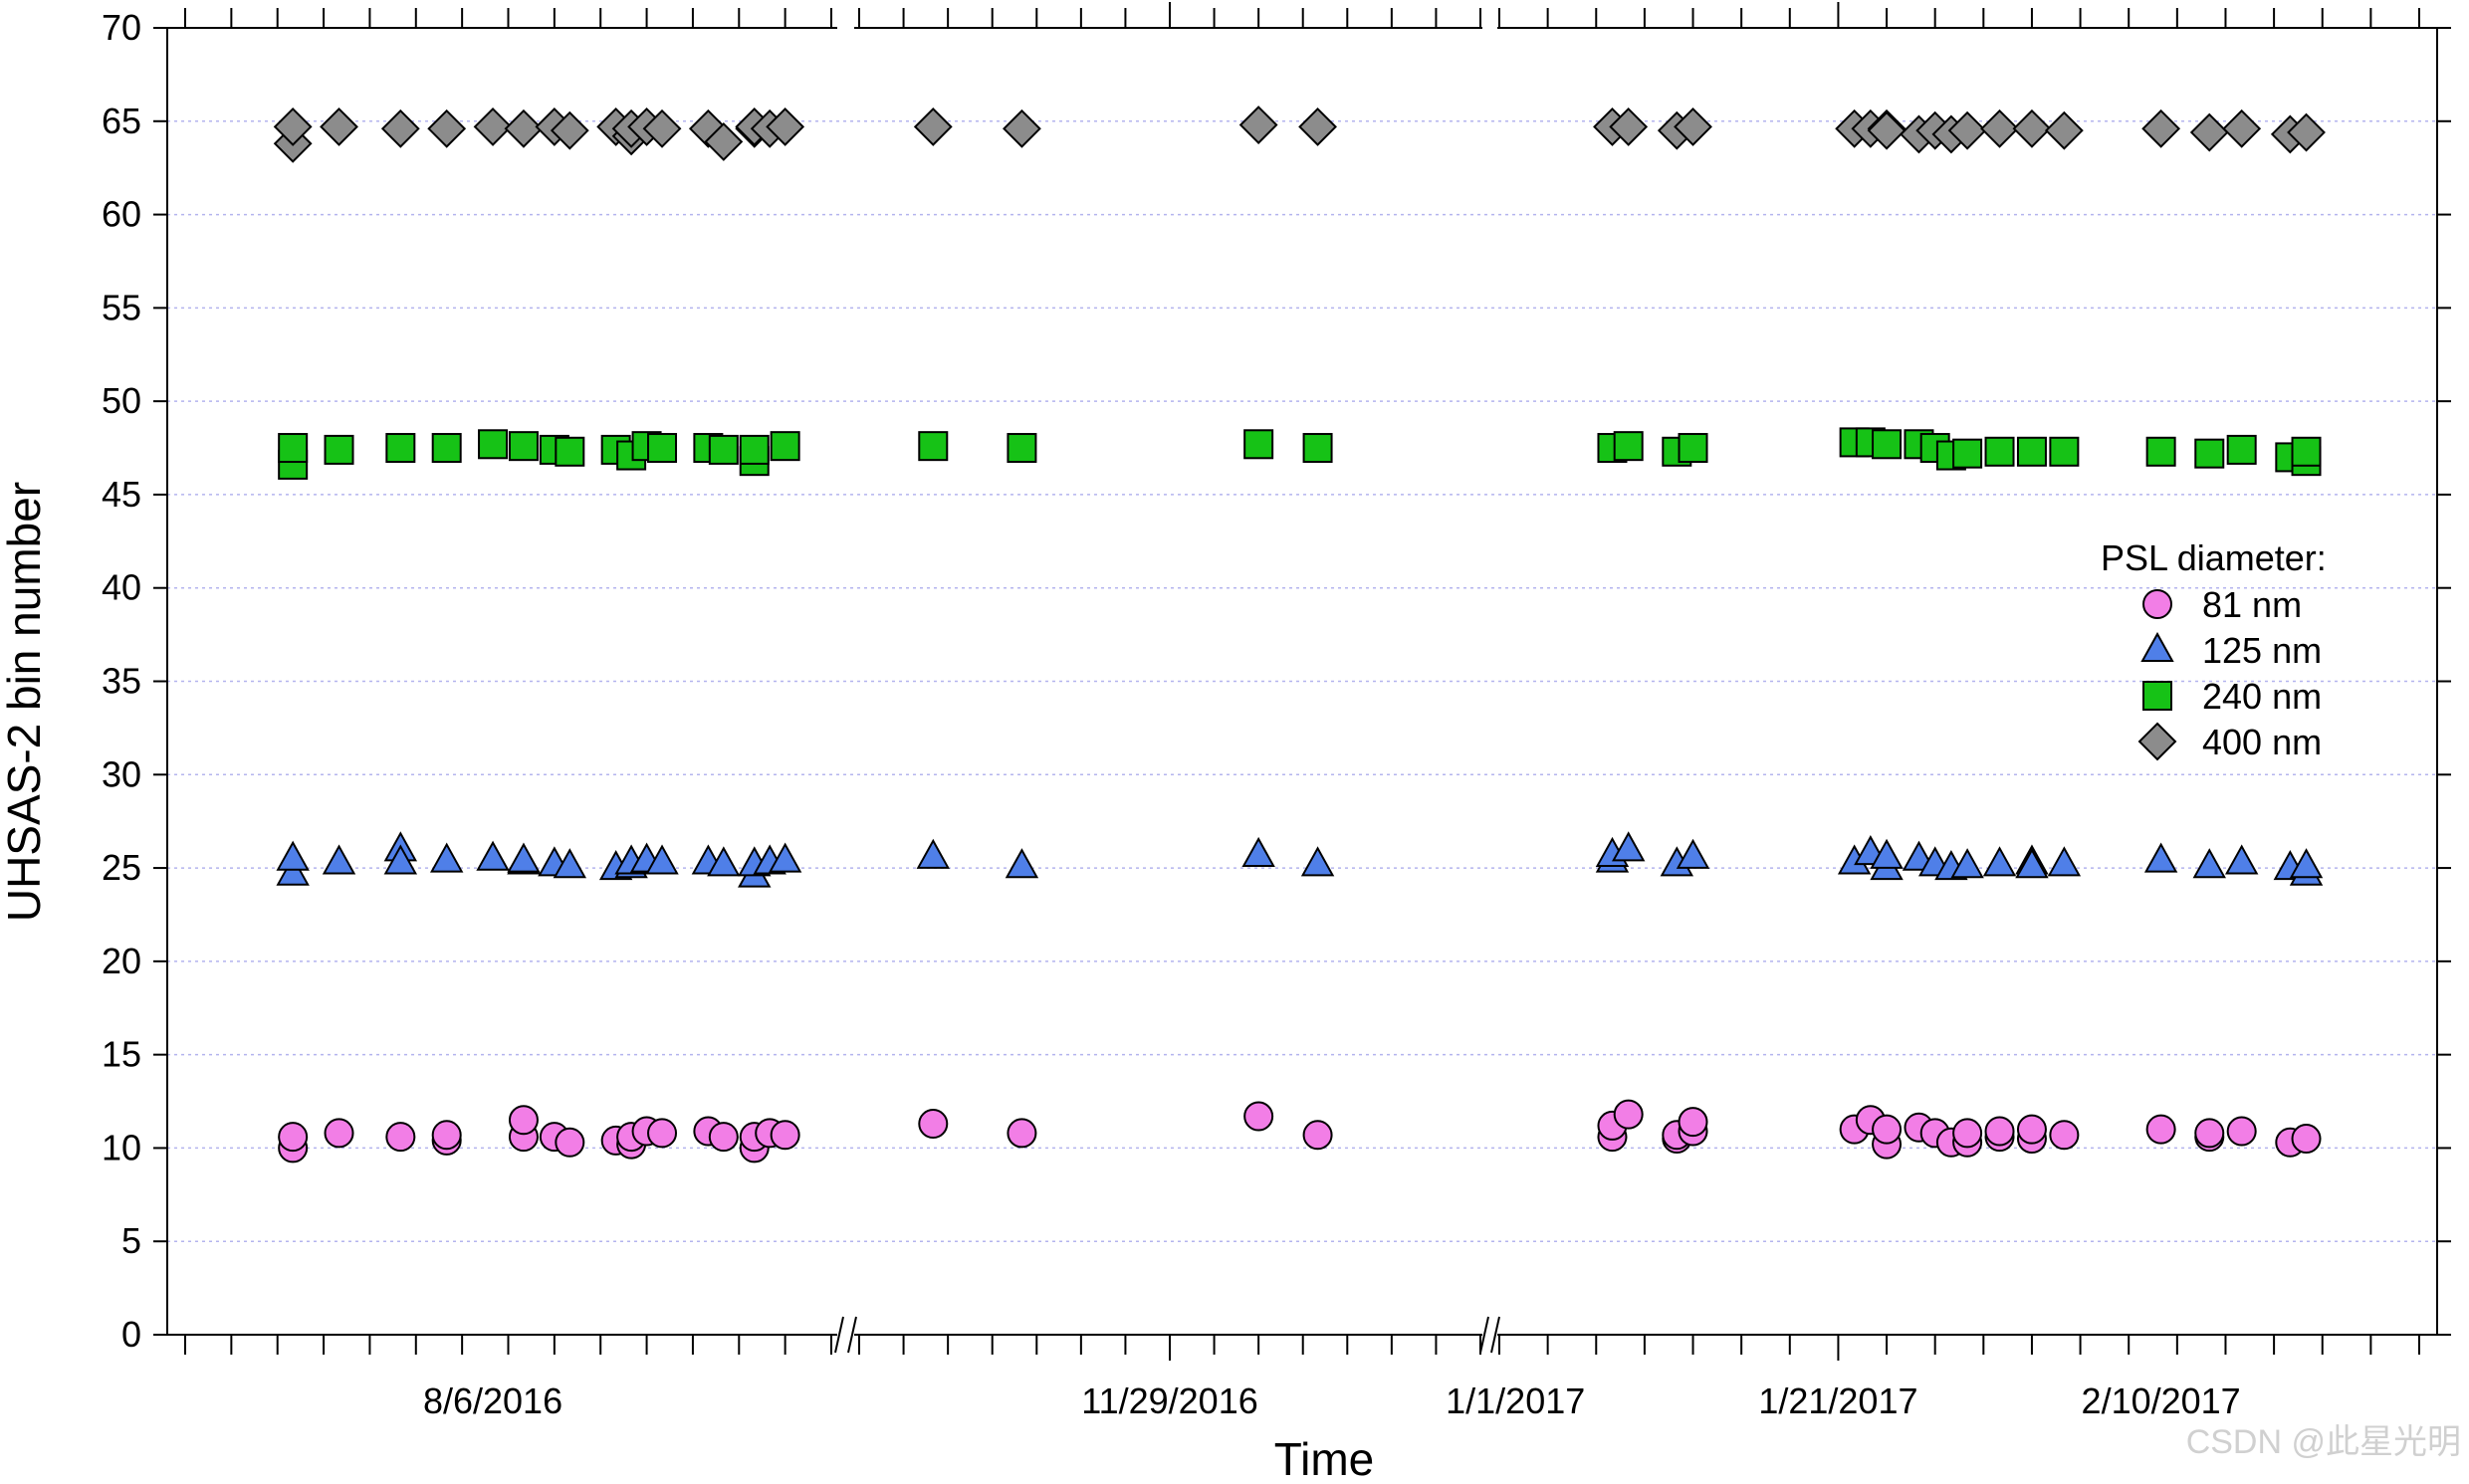  Describe the element at coordinates (2157, 604) in the screenshot. I see `legend-marker-81nm` at that location.